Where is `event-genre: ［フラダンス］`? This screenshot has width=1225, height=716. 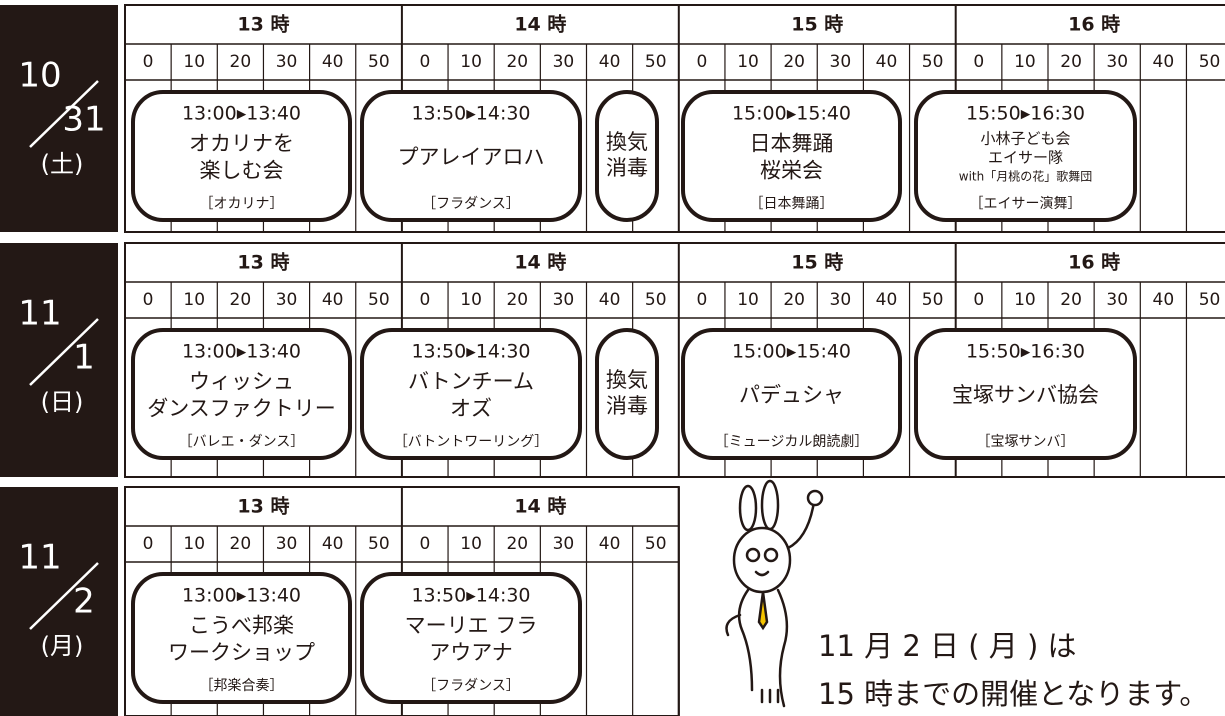
event-genre: ［フラダンス］ is located at coordinates (471, 686).